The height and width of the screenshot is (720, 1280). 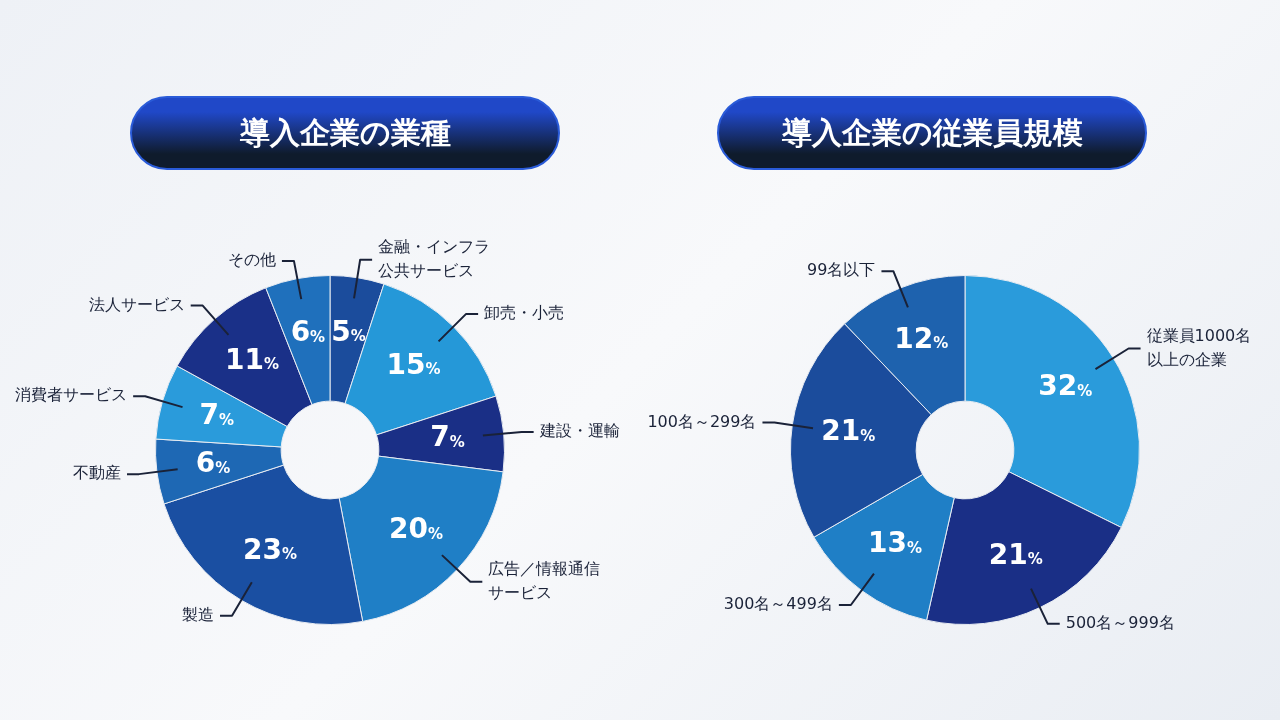 I want to click on slice-label: 従業員1000名以上の企業, so click(x=1199, y=347).